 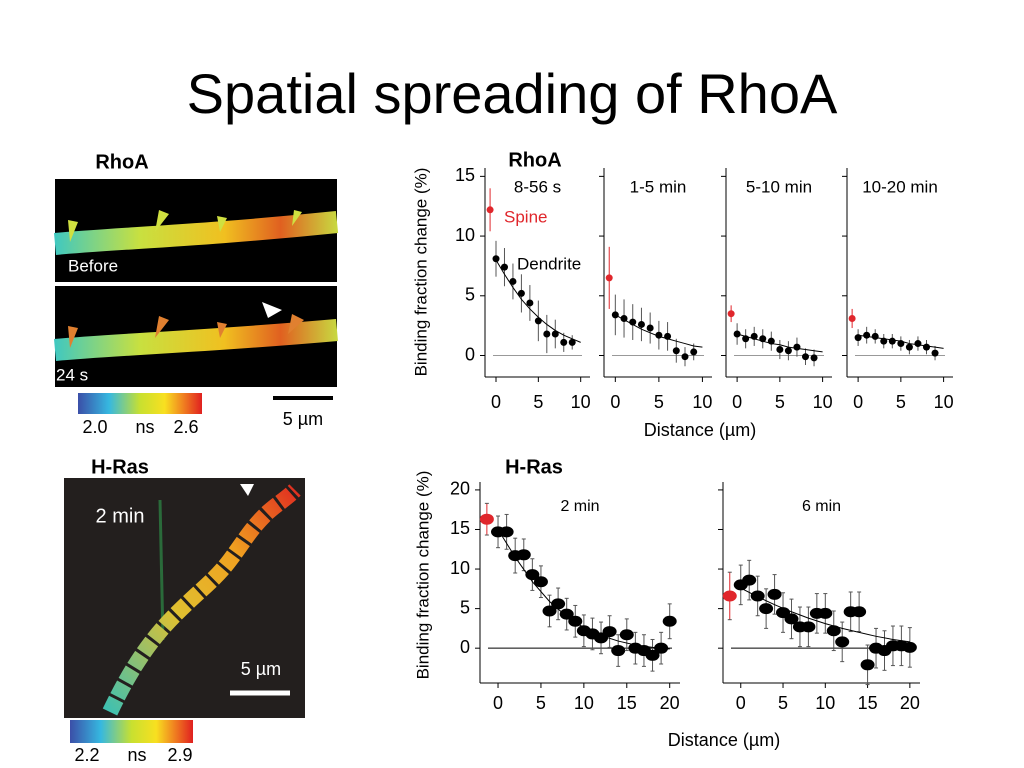 I want to click on image-caption: 2 min, so click(x=120, y=516).